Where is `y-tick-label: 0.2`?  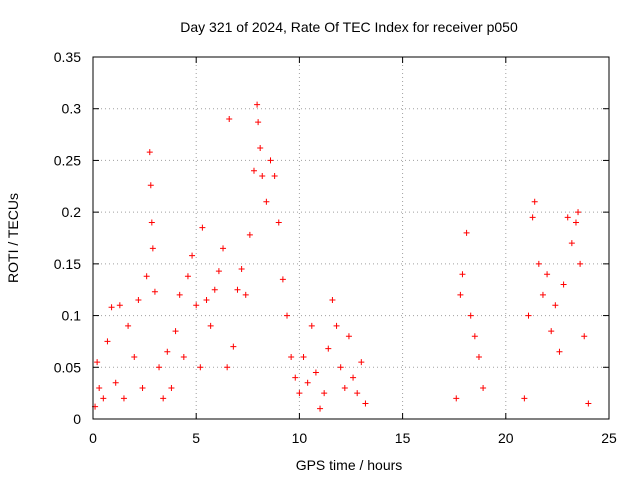
y-tick-label: 0.2 is located at coordinates (72, 212).